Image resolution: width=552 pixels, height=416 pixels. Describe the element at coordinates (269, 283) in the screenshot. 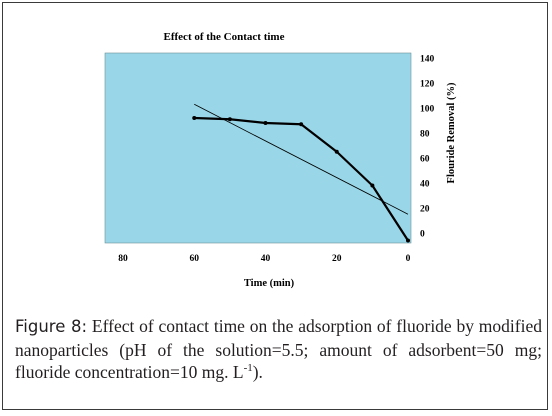

I see `x-axis-label: Time (min)` at that location.